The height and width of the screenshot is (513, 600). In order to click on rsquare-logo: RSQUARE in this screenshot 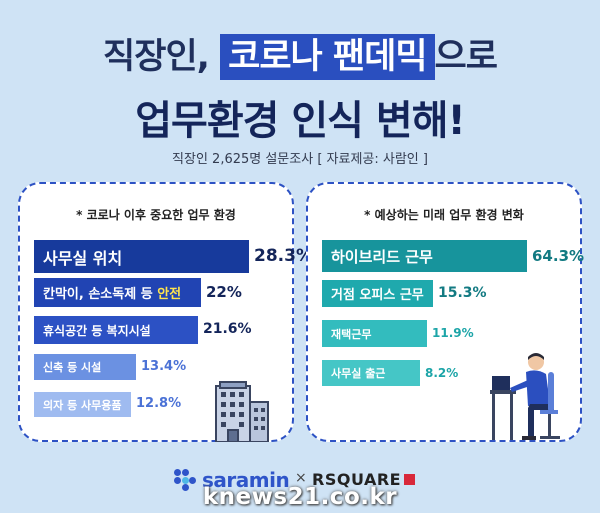, I will do `click(364, 479)`.